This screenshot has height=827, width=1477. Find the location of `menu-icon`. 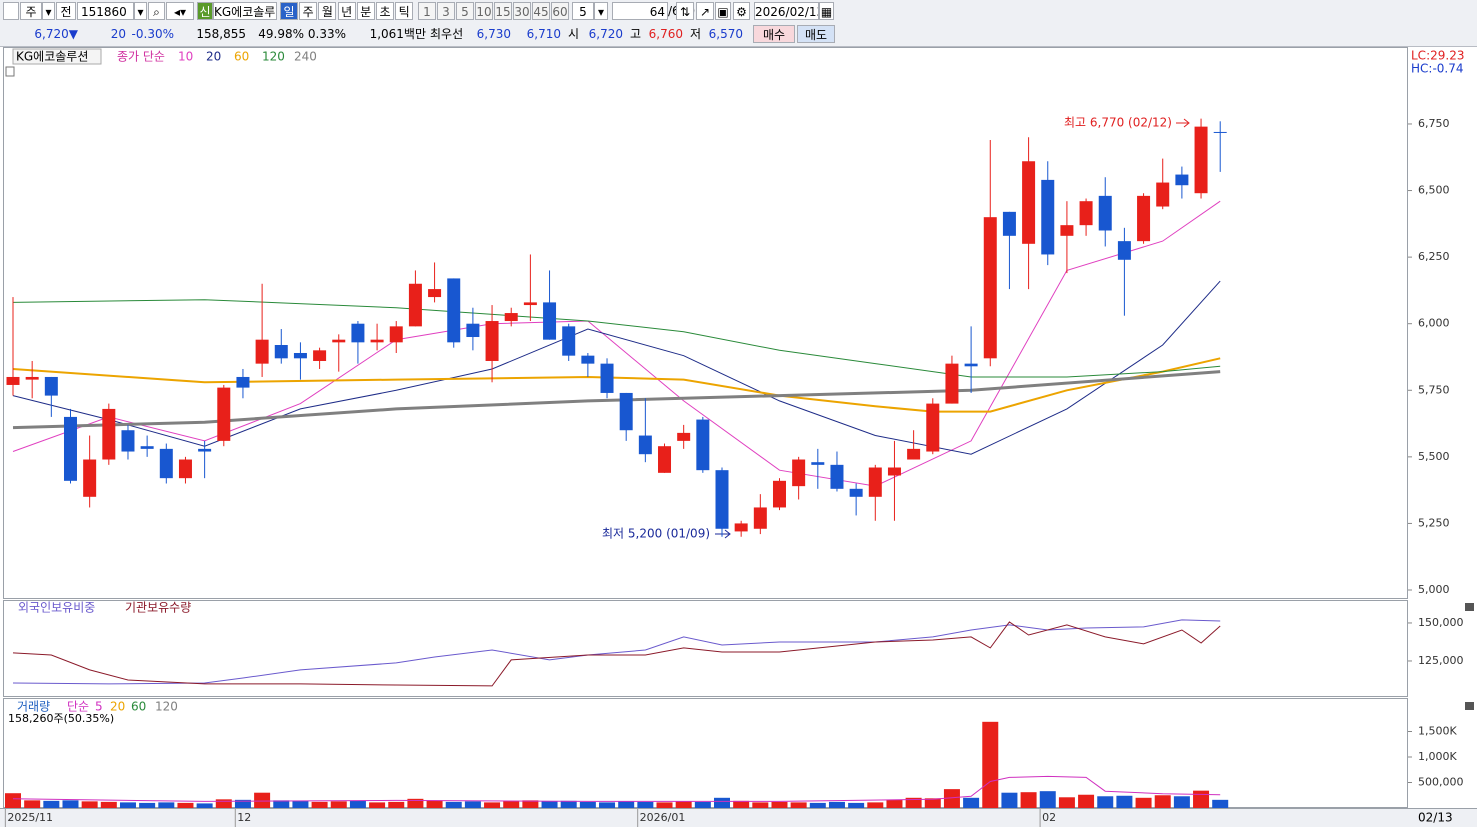

menu-icon is located at coordinates (11, 11).